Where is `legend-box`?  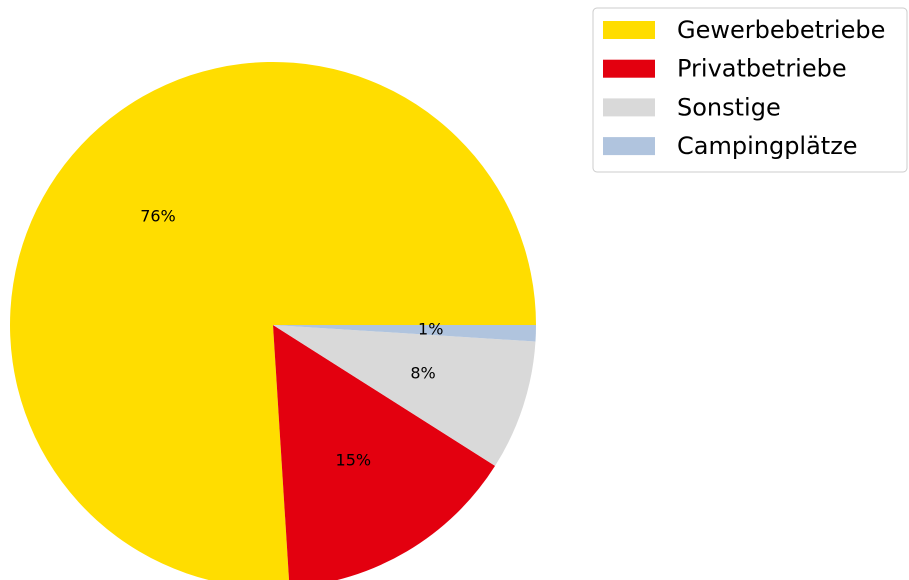
legend-box is located at coordinates (750, 90).